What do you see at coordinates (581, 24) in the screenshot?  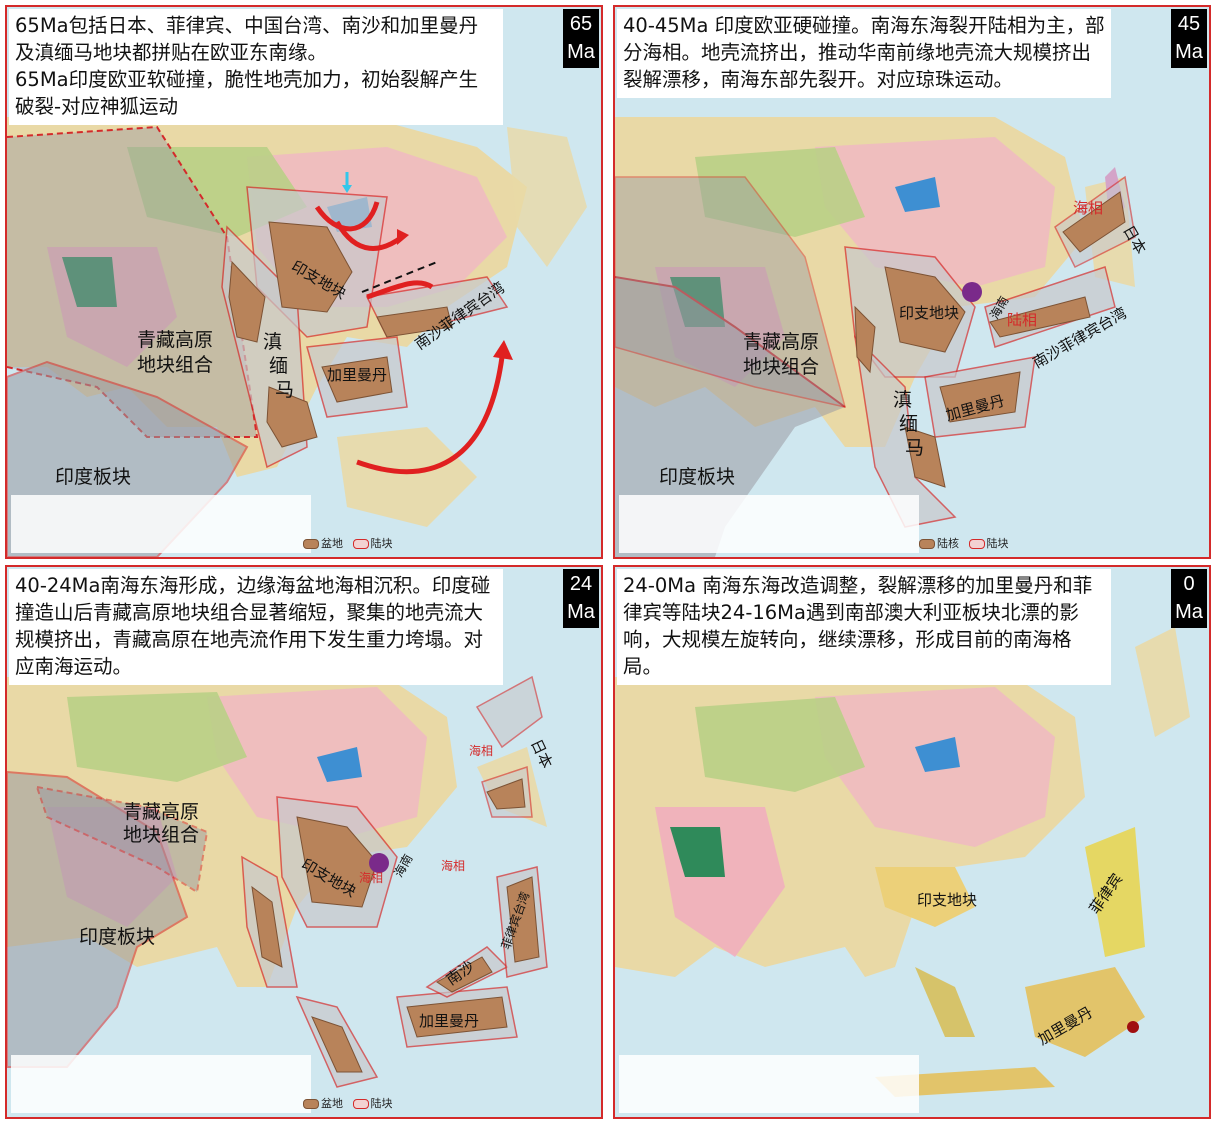 I see `age-number: 65` at bounding box center [581, 24].